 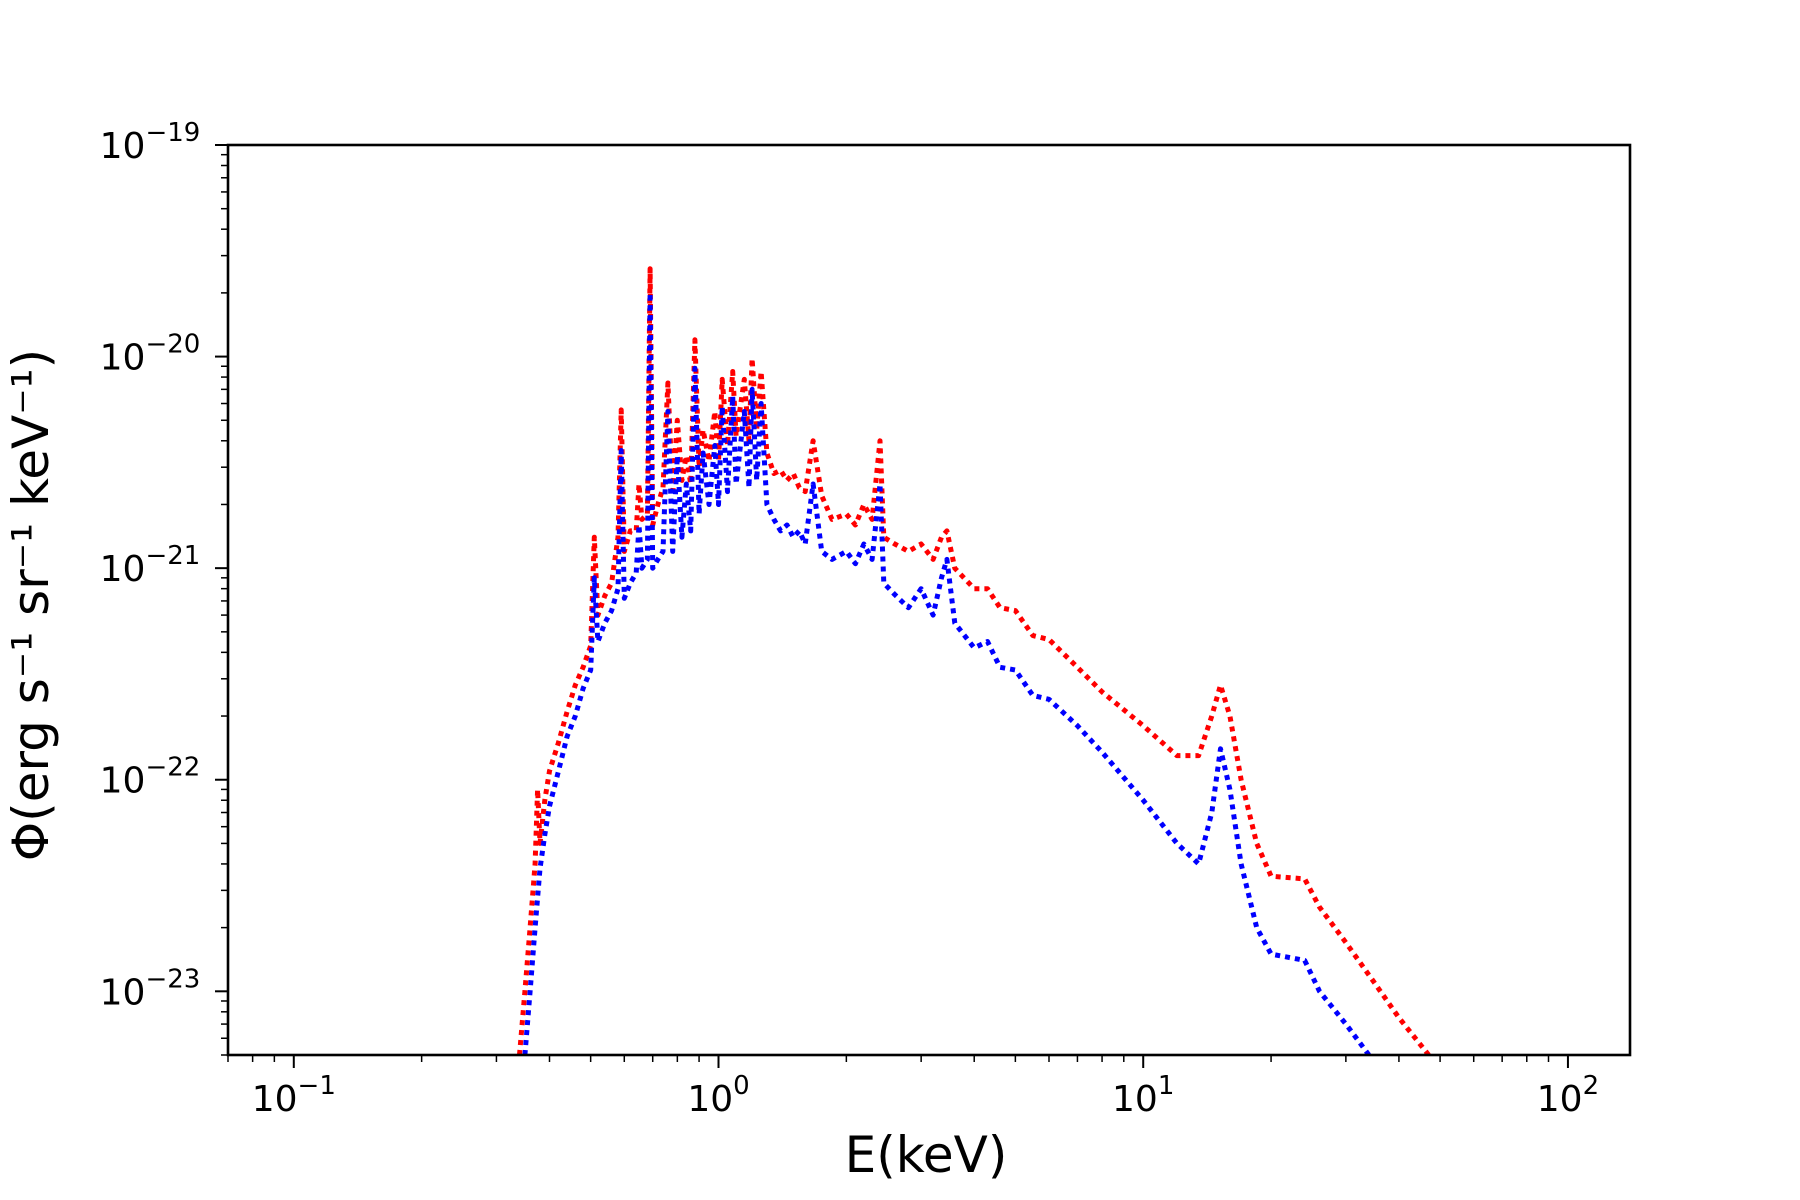 I want to click on x-tick-label: 10⁻¹, so click(x=294, y=1095).